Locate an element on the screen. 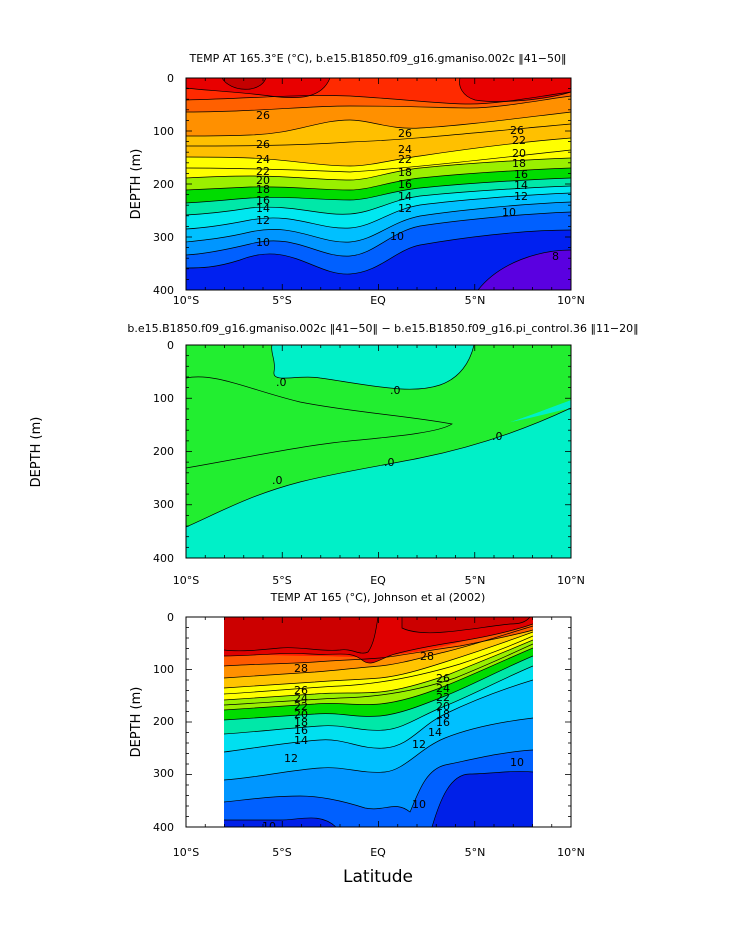 This screenshot has width=733, height=949. p3-xtick: 5°S is located at coordinates (281, 852).